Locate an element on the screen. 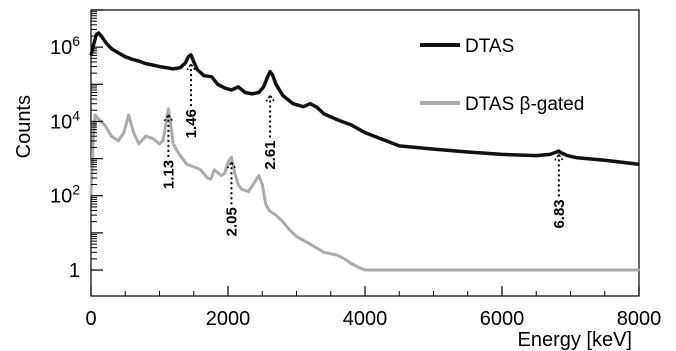  x-tick-label: 6000 is located at coordinates (502, 319).